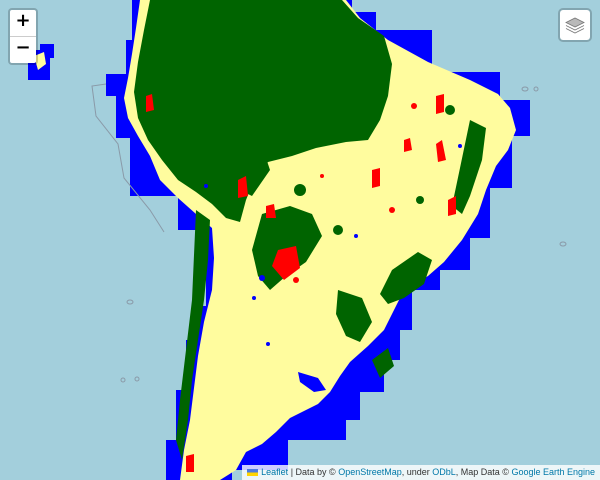 The width and height of the screenshot is (600, 480). What do you see at coordinates (370, 472) in the screenshot?
I see `osm-link: OpenStreetMap` at bounding box center [370, 472].